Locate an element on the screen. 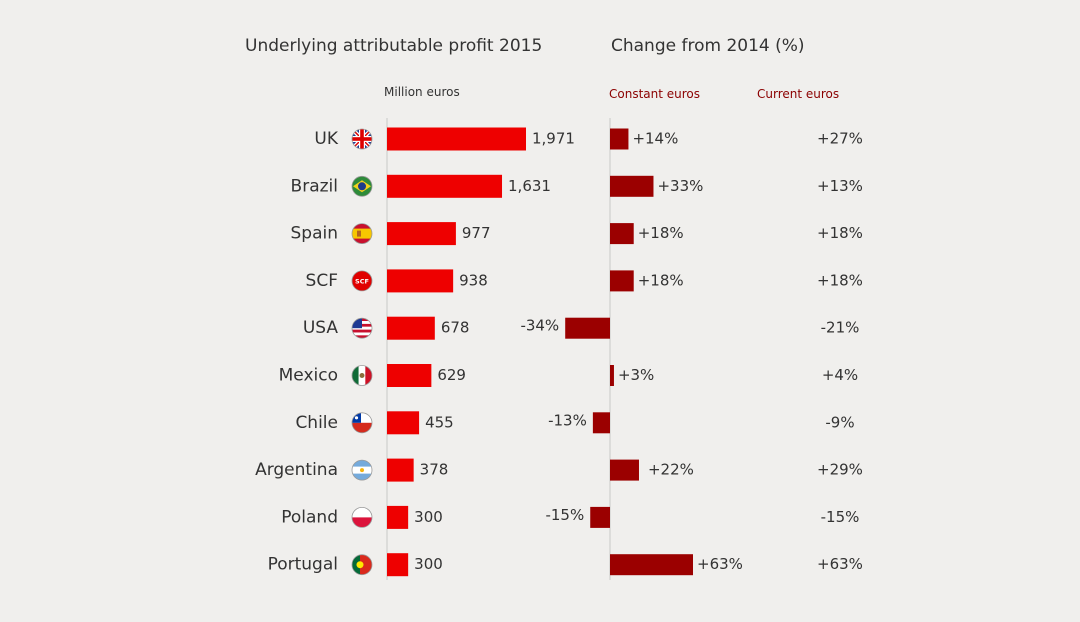 Image resolution: width=1080 pixels, height=622 pixels. change-bar-chile is located at coordinates (601, 423).